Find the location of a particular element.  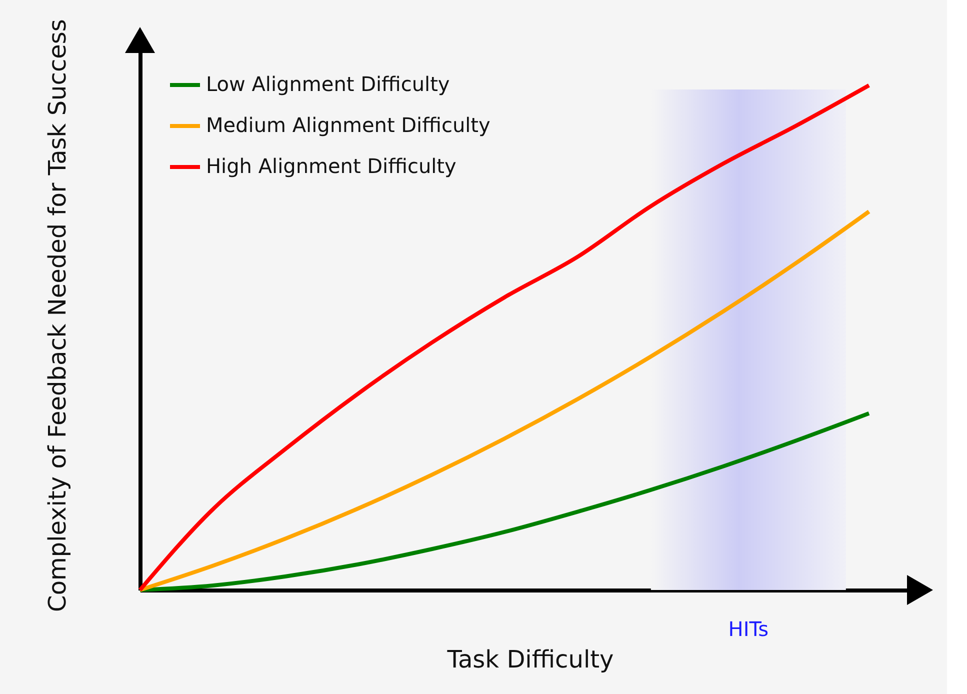

text: HITs is located at coordinates (748, 629).